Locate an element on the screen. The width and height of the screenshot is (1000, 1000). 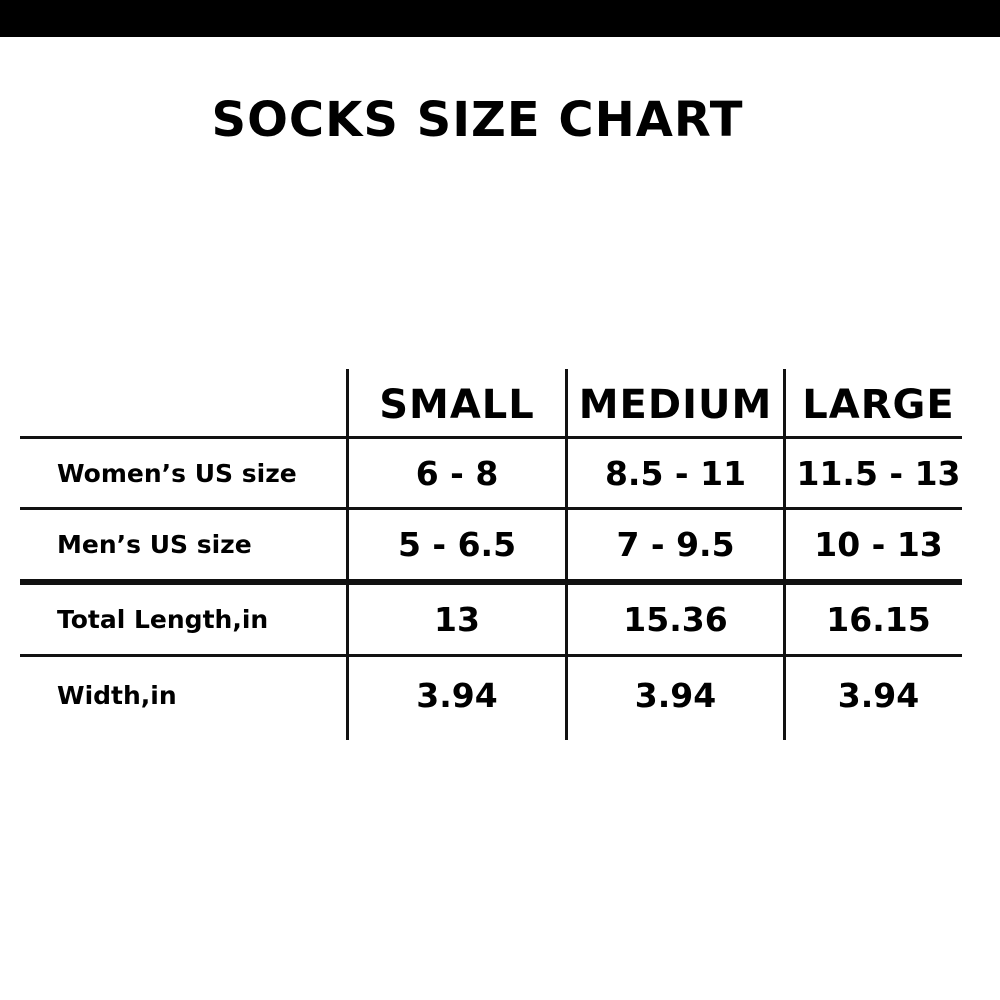
column-header-medium: MEDIUM is located at coordinates (675, 405).